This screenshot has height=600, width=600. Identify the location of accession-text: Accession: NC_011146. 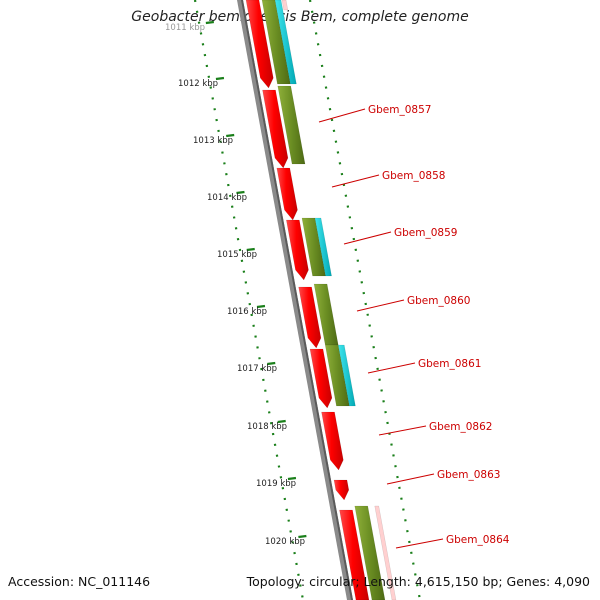
(79, 581).